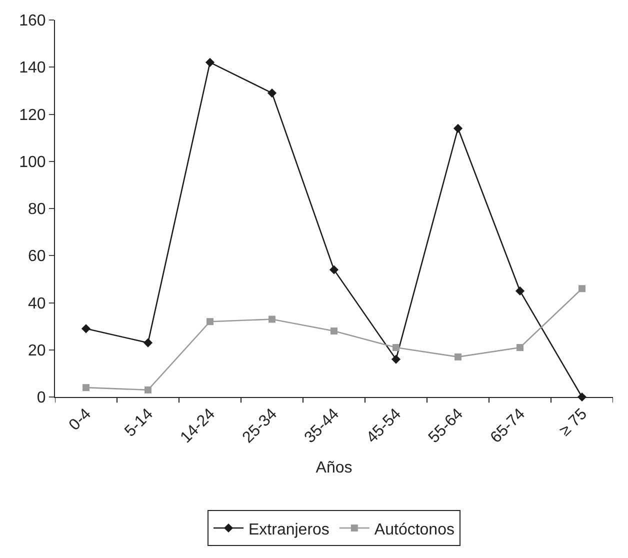  I want to click on x-axis-title: Años, so click(334, 467).